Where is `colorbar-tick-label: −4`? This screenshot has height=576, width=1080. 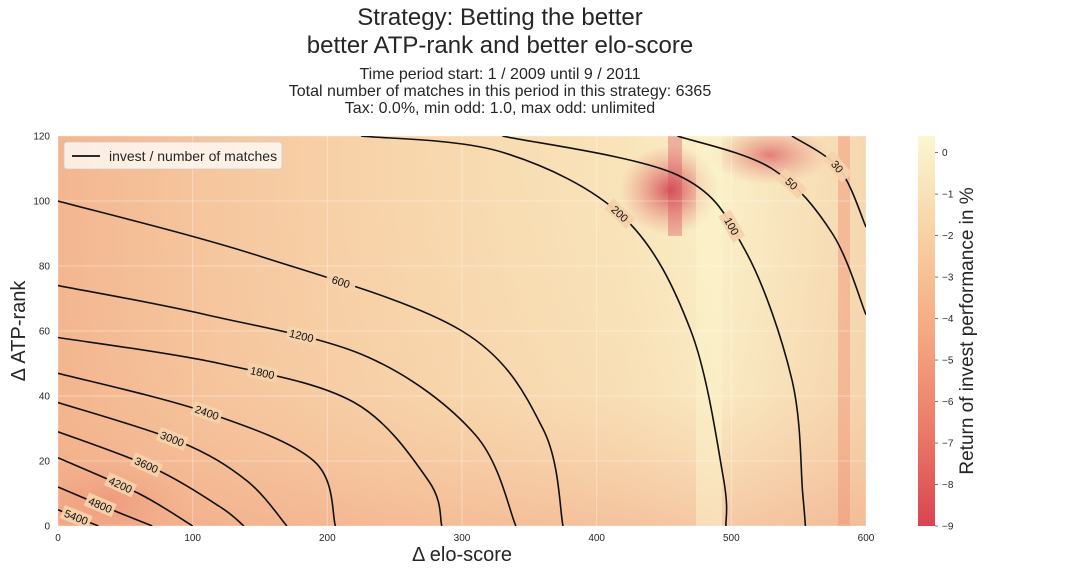
colorbar-tick-label: −4 is located at coordinates (948, 319).